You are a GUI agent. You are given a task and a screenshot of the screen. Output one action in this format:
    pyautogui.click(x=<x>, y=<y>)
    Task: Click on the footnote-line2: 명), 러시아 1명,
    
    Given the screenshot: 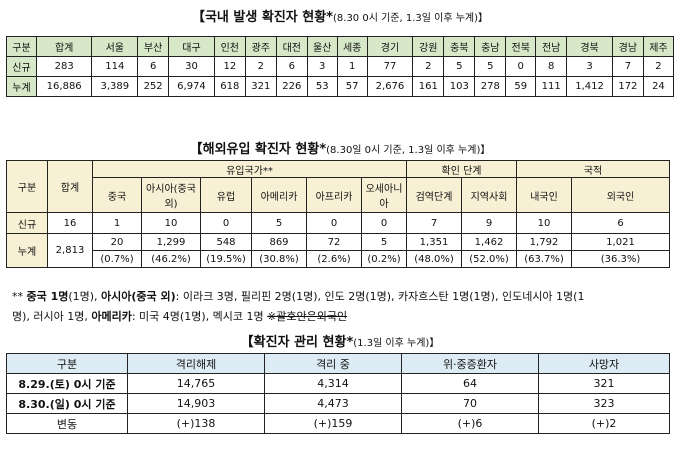 What is the action you would take?
    pyautogui.click(x=52, y=316)
    